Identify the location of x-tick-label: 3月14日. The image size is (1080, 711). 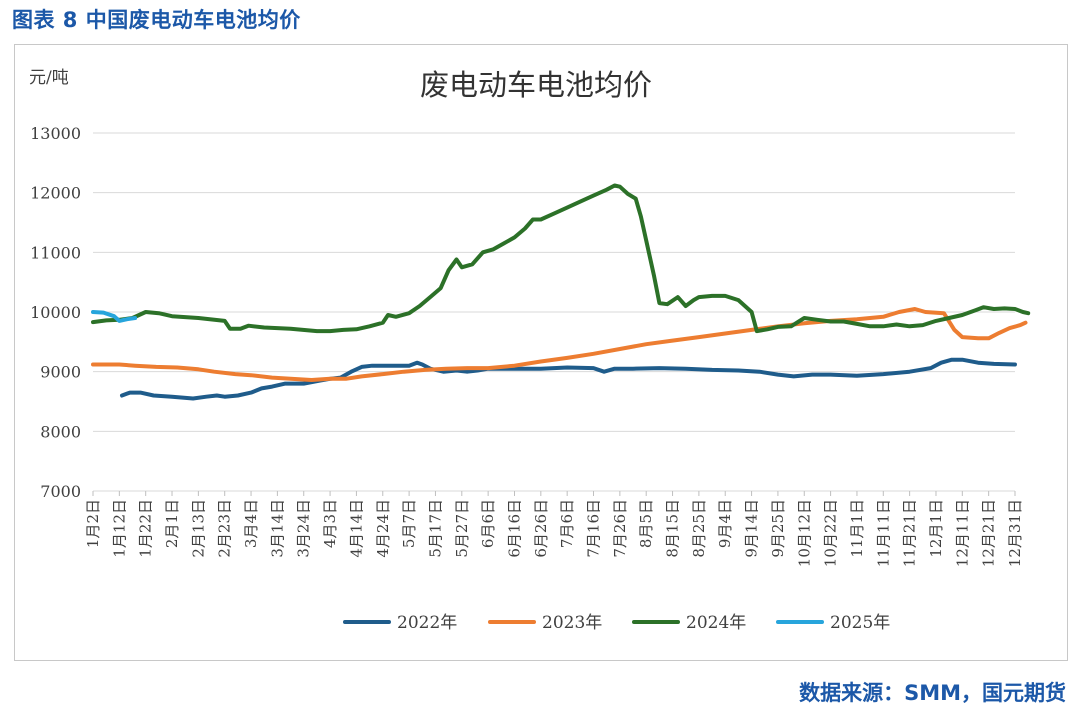
(277, 528).